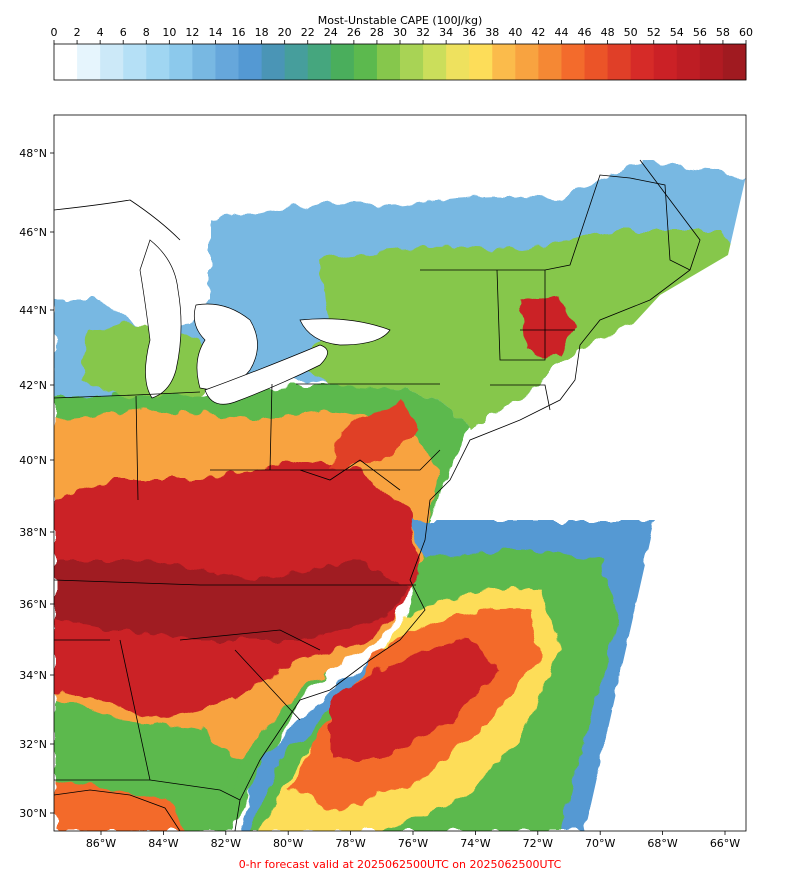 The width and height of the screenshot is (800, 875). Describe the element at coordinates (475, 843) in the screenshot. I see `lon-tick-label: 74°W` at that location.